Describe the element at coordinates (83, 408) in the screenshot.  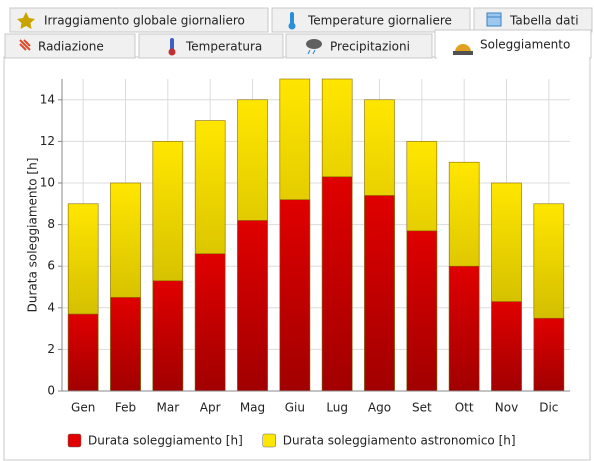
I see `x-tick-label: Gen` at that location.